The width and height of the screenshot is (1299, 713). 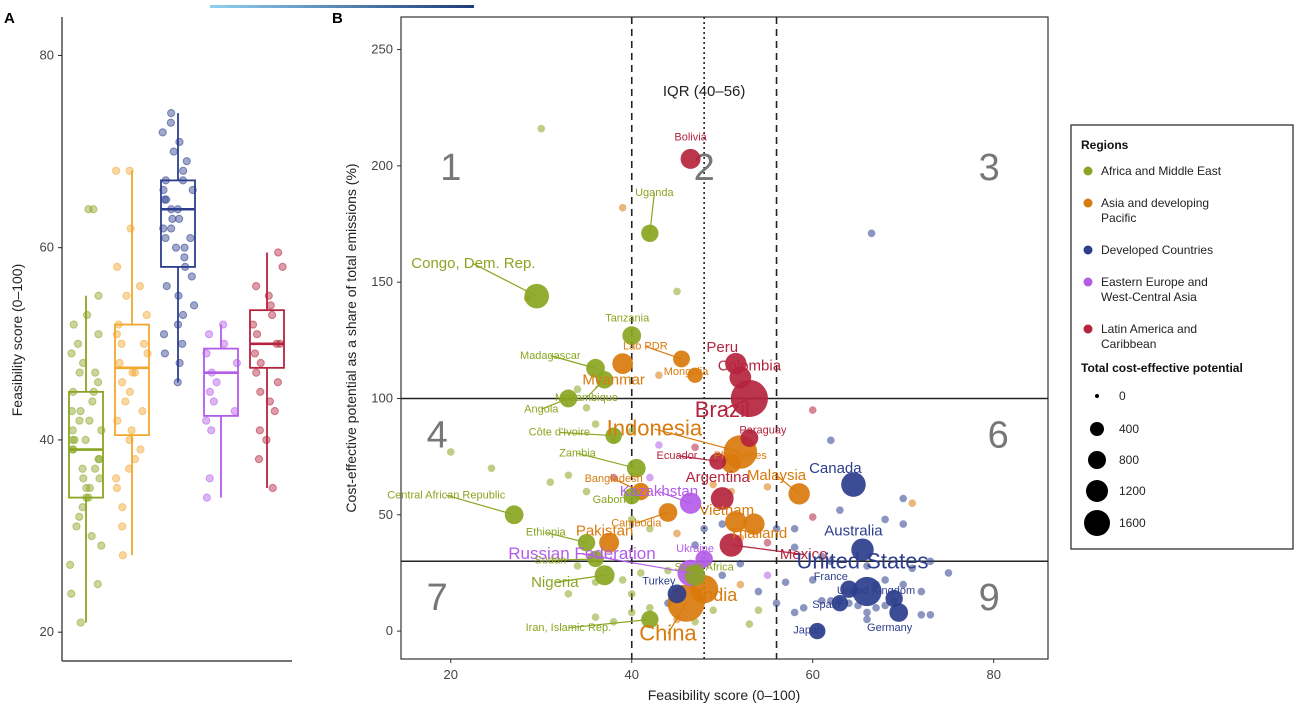 What do you see at coordinates (613, 380) in the screenshot?
I see `panel-b-label-myanmar: Myanmar` at bounding box center [613, 380].